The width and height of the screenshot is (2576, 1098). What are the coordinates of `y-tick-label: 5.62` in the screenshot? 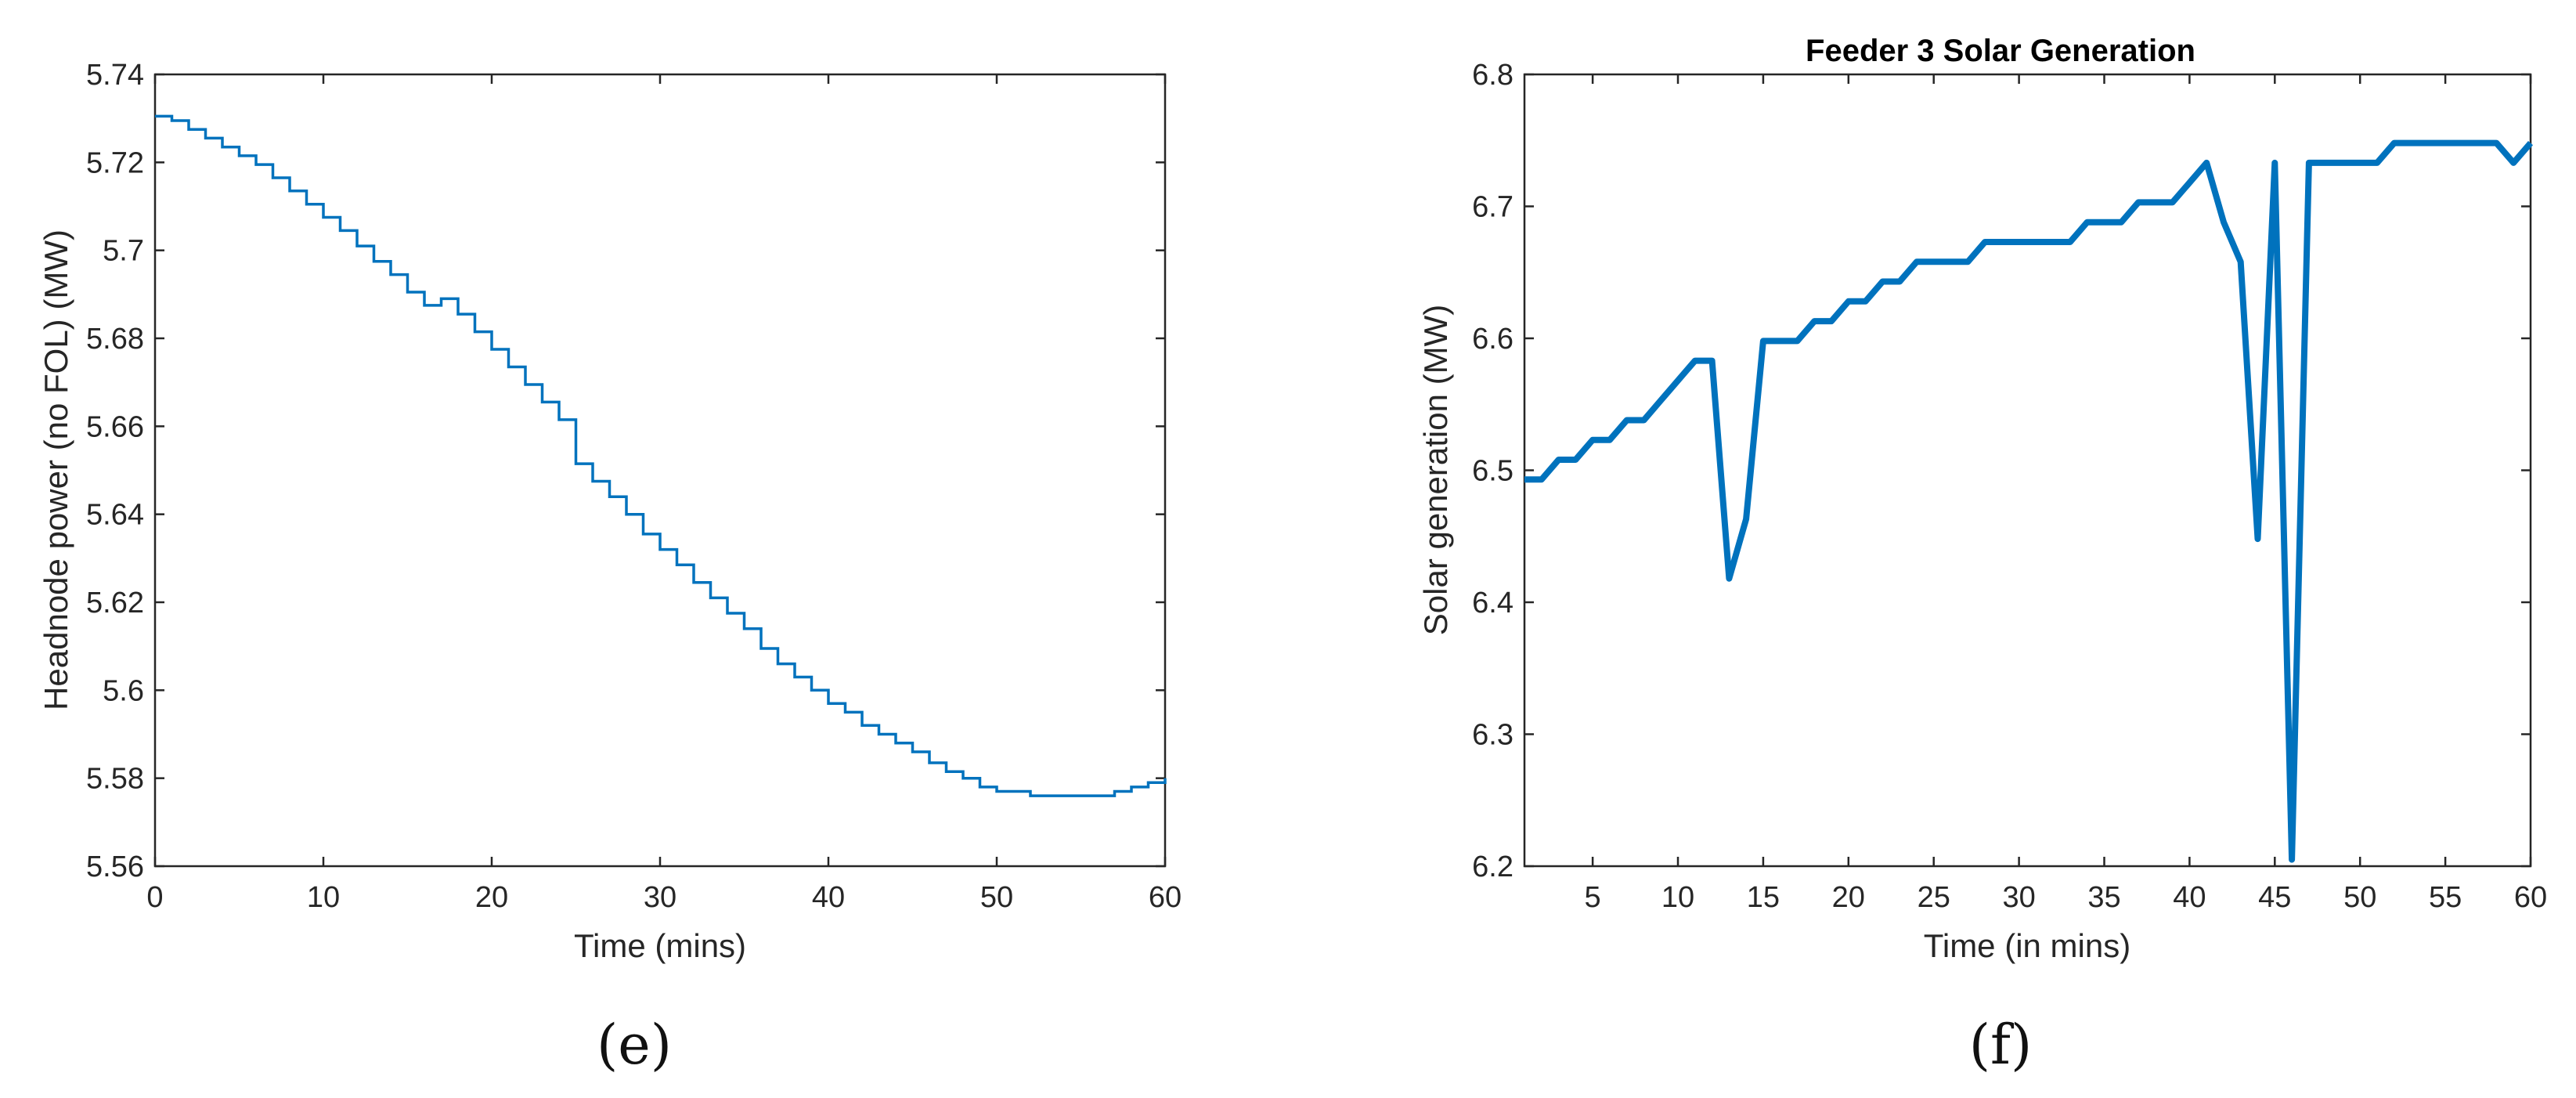 It's located at (115, 603).